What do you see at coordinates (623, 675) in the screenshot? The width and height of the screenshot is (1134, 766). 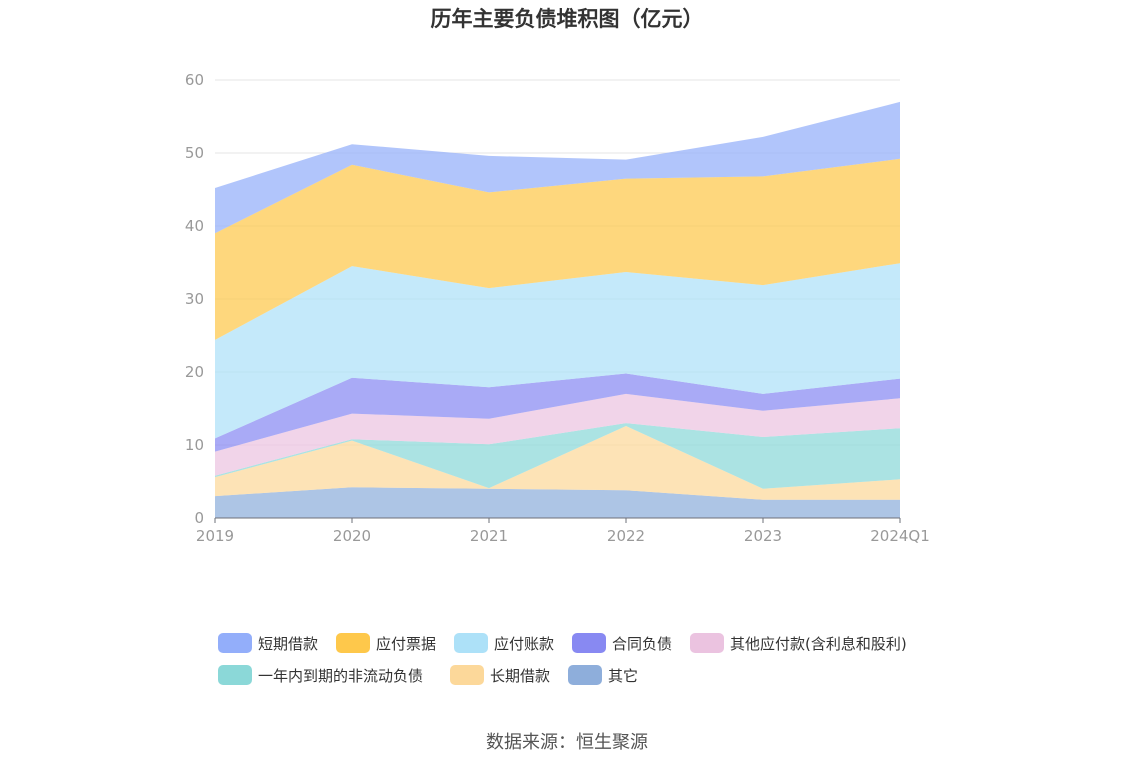 I see `legend-label: 其它` at bounding box center [623, 675].